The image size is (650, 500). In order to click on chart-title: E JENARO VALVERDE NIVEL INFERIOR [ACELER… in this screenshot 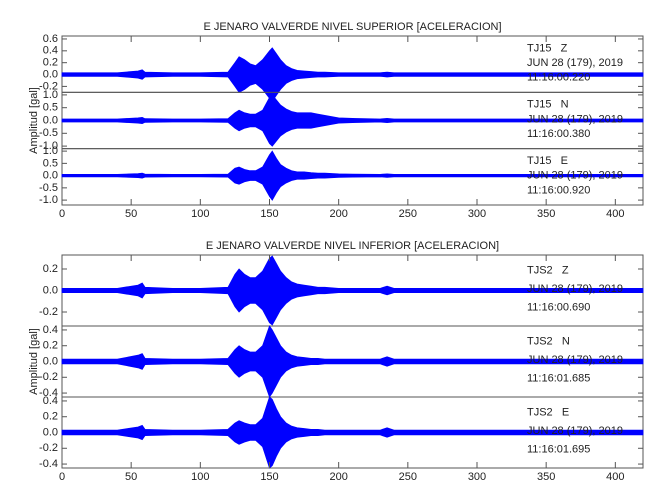, I will do `click(352, 246)`.